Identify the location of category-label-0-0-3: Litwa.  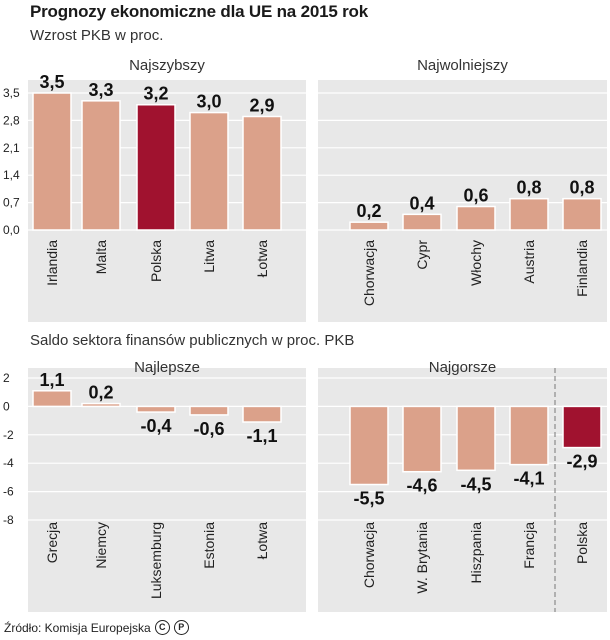
(209, 256).